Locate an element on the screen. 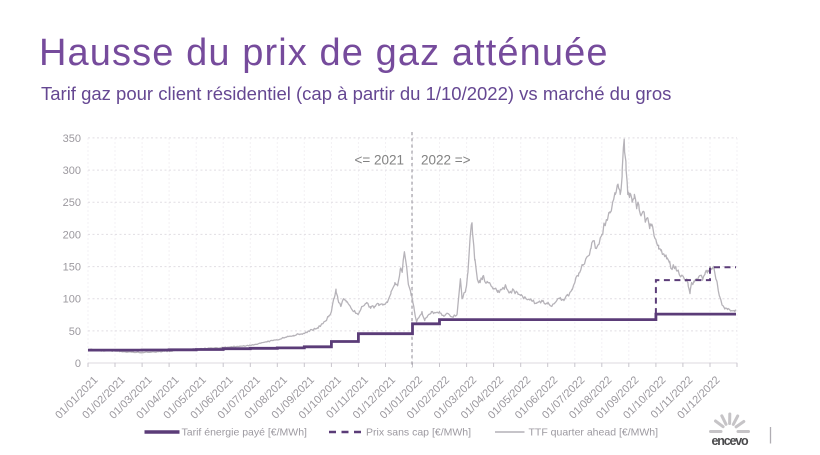 This screenshot has height=455, width=820. svg-text: Tarif énergie payé [€/MWh] is located at coordinates (245, 433).